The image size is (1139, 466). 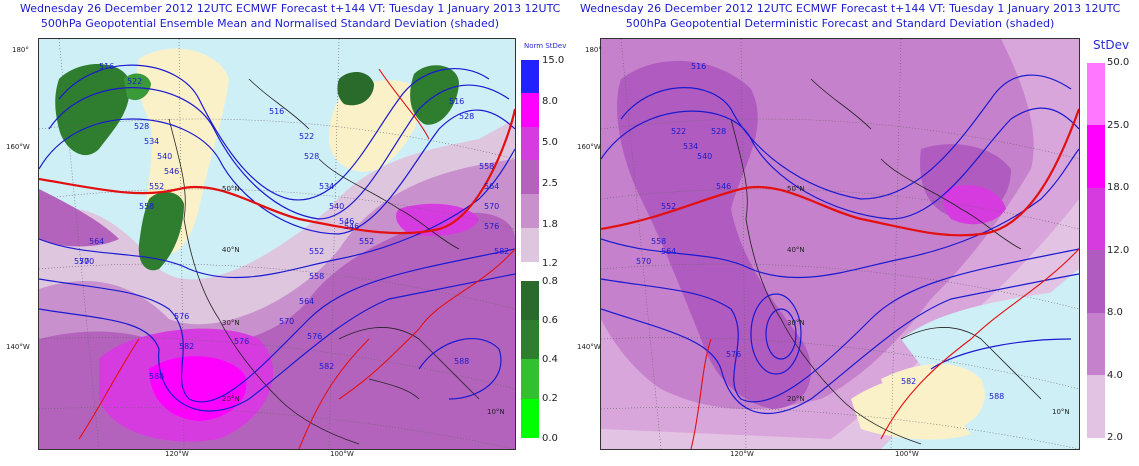 I want to click on right-contour-label: 534, so click(x=690, y=146).